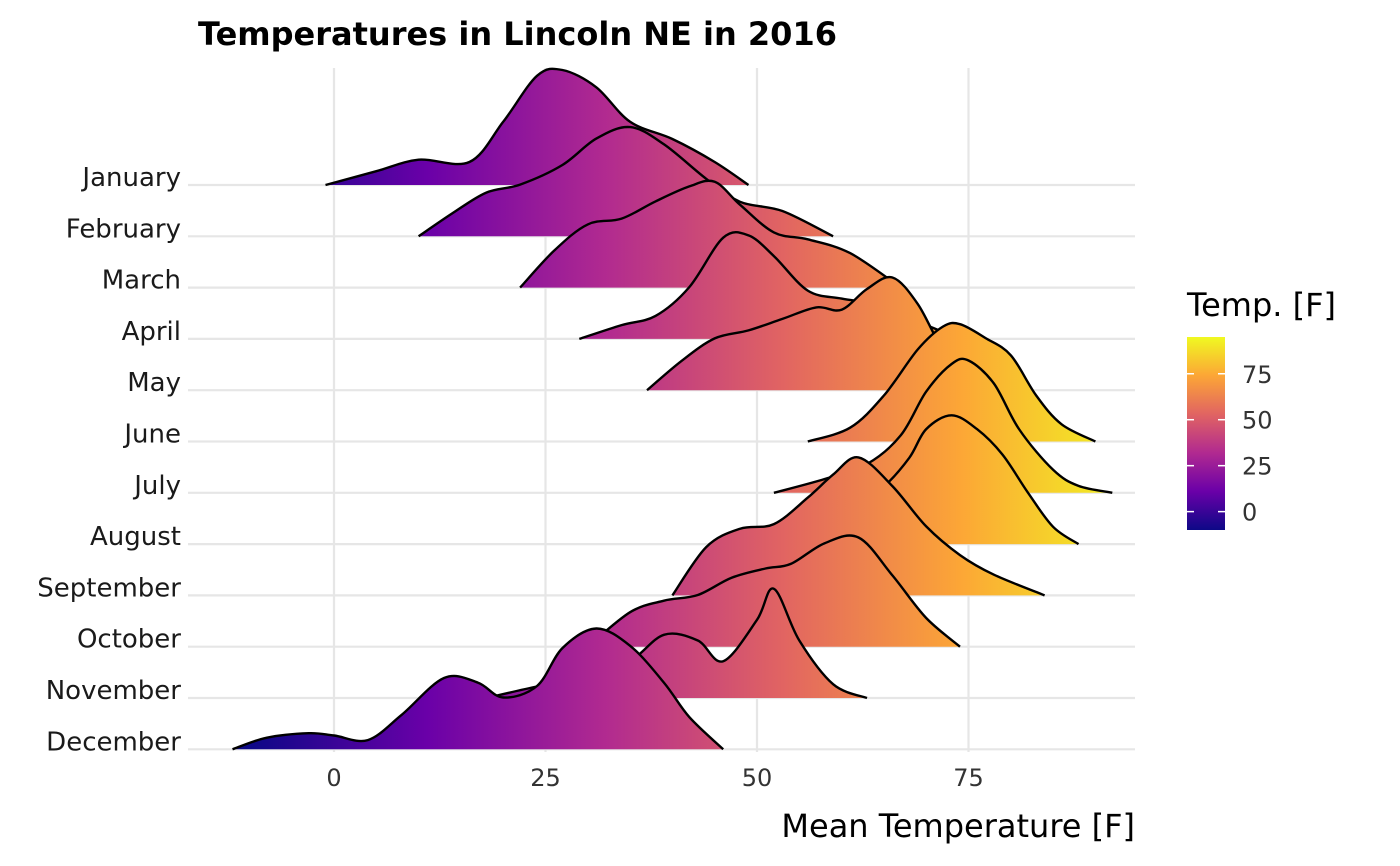 The height and width of the screenshot is (866, 1400). Describe the element at coordinates (113, 742) in the screenshot. I see `month-label: December` at that location.